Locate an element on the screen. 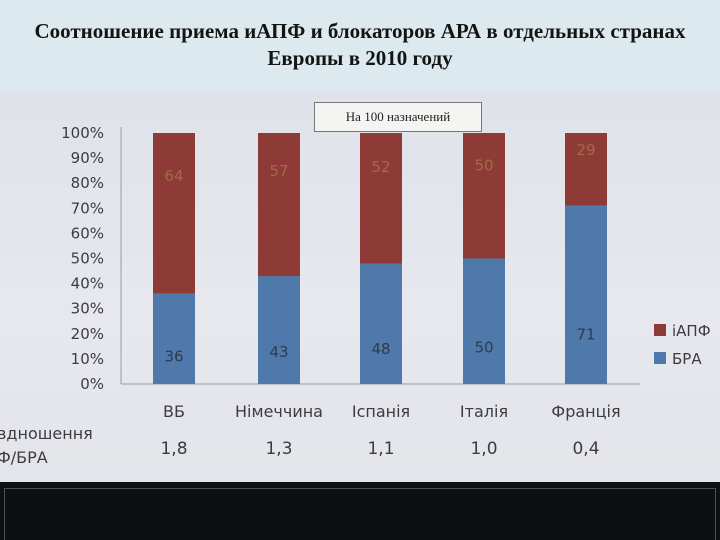  category-label: ВБ is located at coordinates (174, 411).